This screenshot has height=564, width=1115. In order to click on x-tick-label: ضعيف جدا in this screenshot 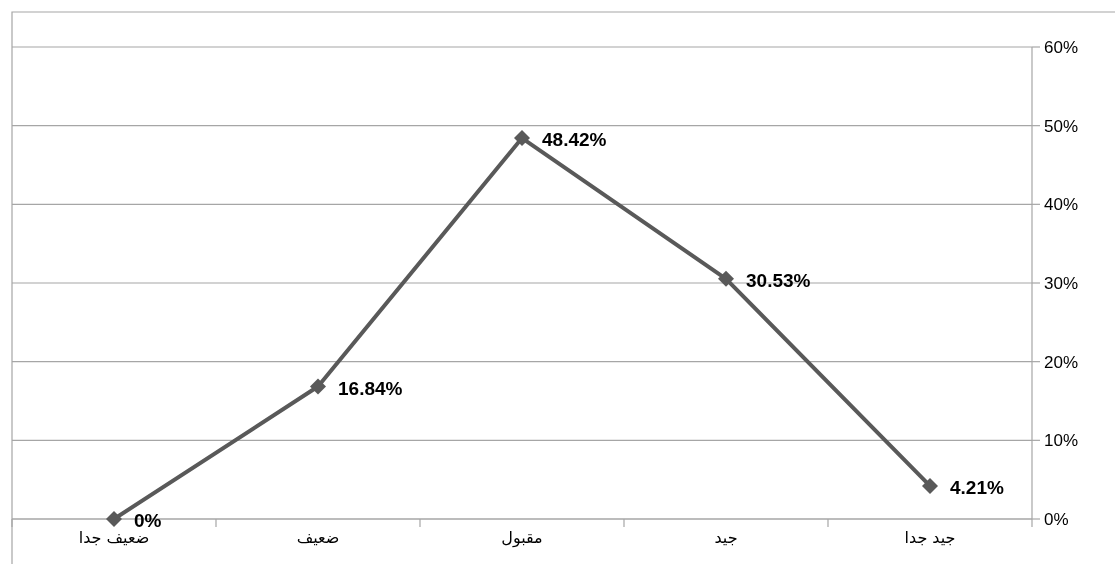, I will do `click(114, 537)`.